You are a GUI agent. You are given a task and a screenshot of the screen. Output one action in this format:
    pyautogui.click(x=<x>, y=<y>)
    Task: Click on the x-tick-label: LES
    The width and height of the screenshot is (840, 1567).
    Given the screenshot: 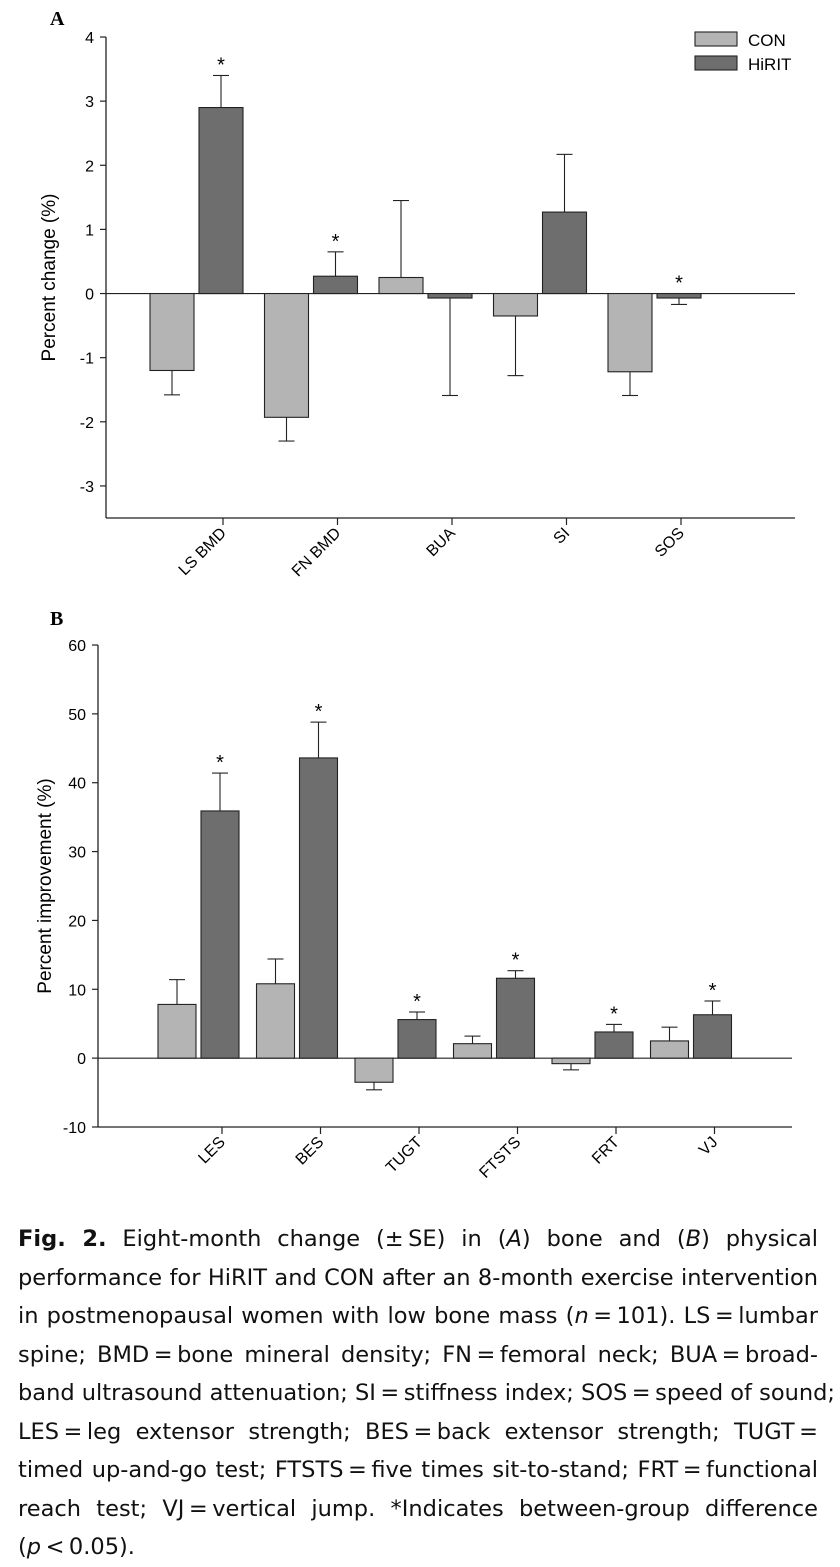 What is the action you would take?
    pyautogui.click(x=211, y=1150)
    